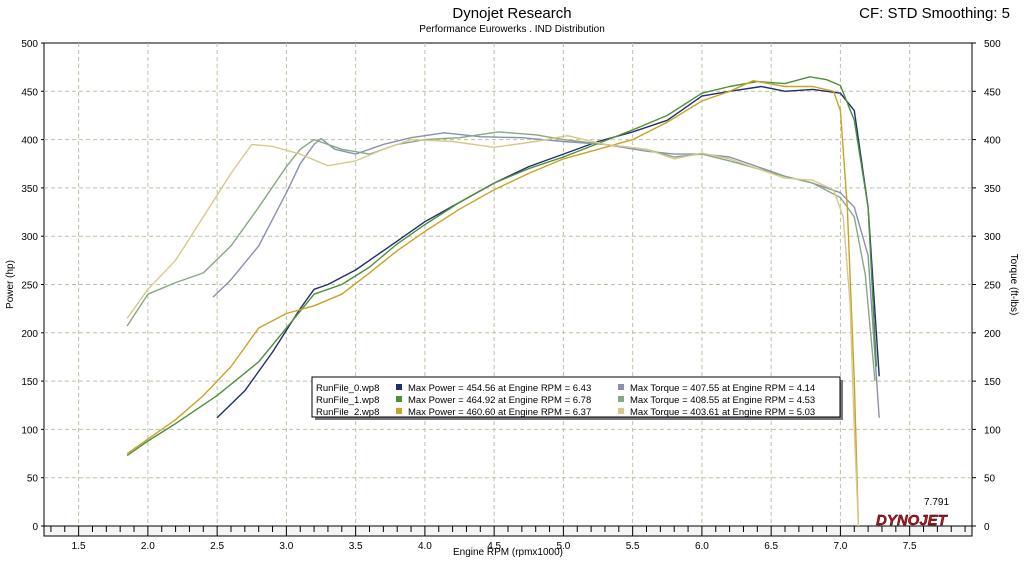 The height and width of the screenshot is (576, 1024). Describe the element at coordinates (992, 334) in the screenshot. I see `y-tick-label-right: 200` at that location.